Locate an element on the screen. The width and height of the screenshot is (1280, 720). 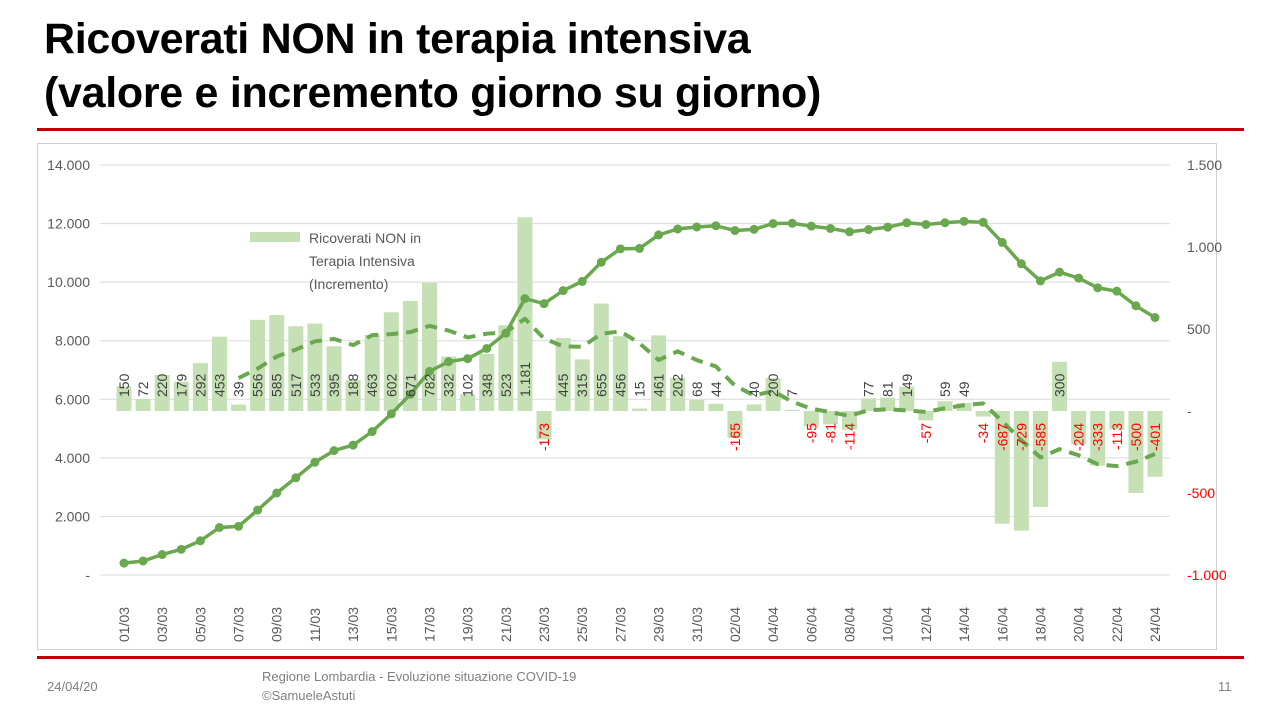
bar-data-label: 782 is located at coordinates (429, 385).